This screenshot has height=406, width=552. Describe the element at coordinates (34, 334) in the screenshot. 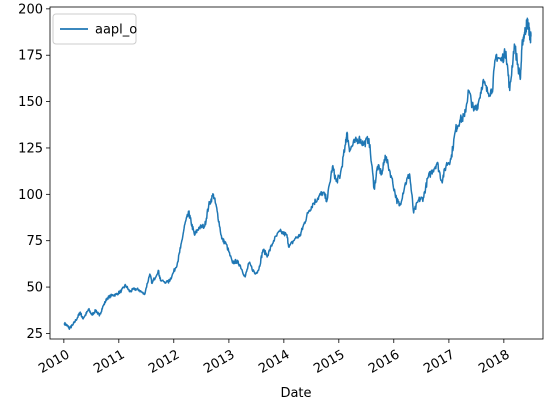

I see `y-tick-label-25: 25` at that location.